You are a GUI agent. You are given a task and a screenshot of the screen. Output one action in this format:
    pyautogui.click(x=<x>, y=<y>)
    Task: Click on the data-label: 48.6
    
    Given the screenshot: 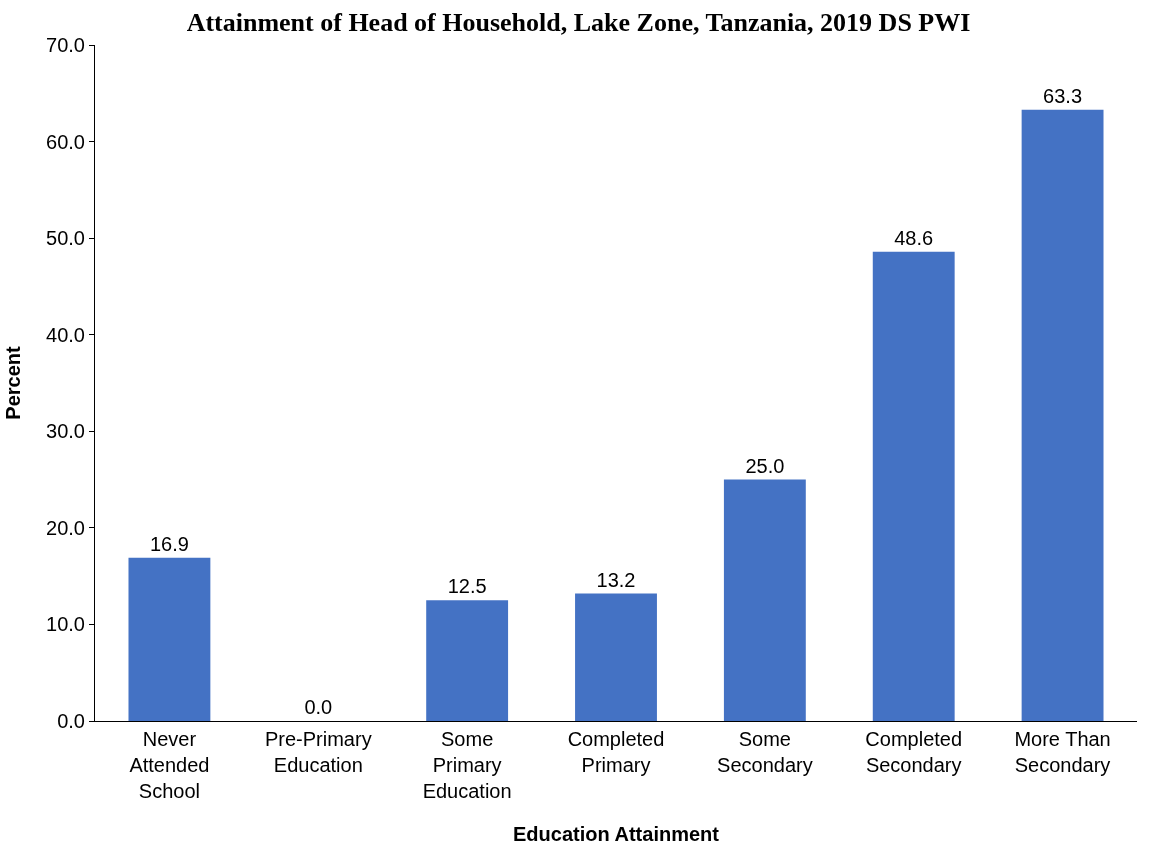 What is the action you would take?
    pyautogui.click(x=914, y=237)
    